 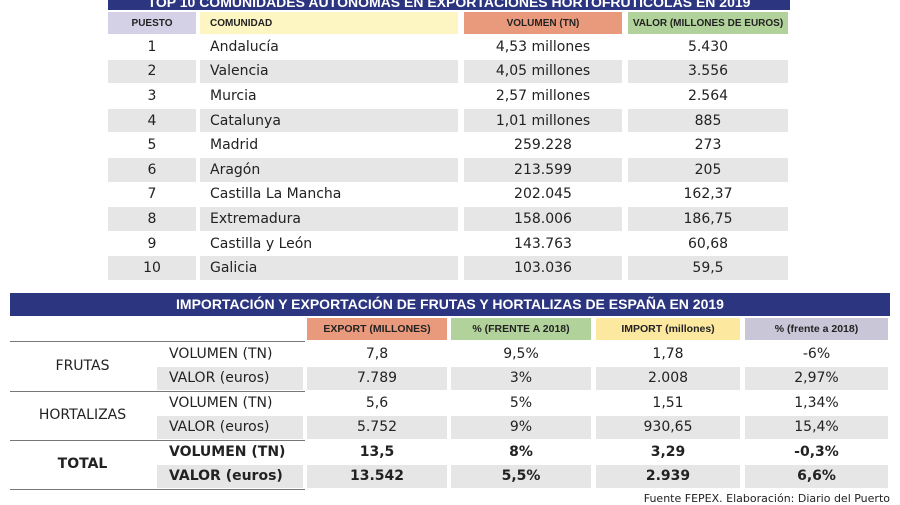 I want to click on table-cell: Madrid, so click(x=234, y=145).